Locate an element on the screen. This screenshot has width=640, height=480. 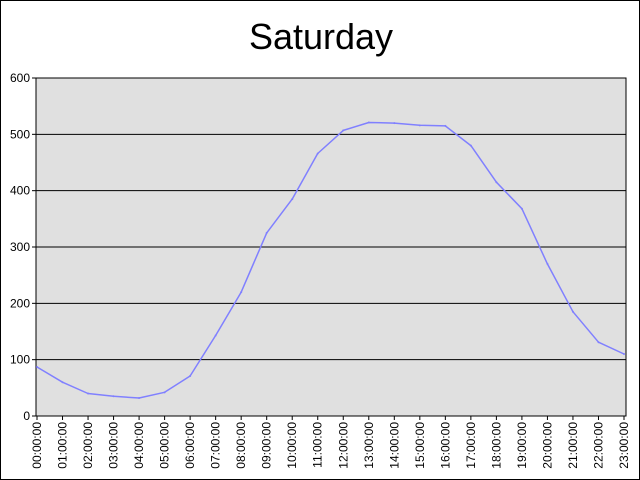
x-tick-label: 21:00:00 is located at coordinates (573, 445).